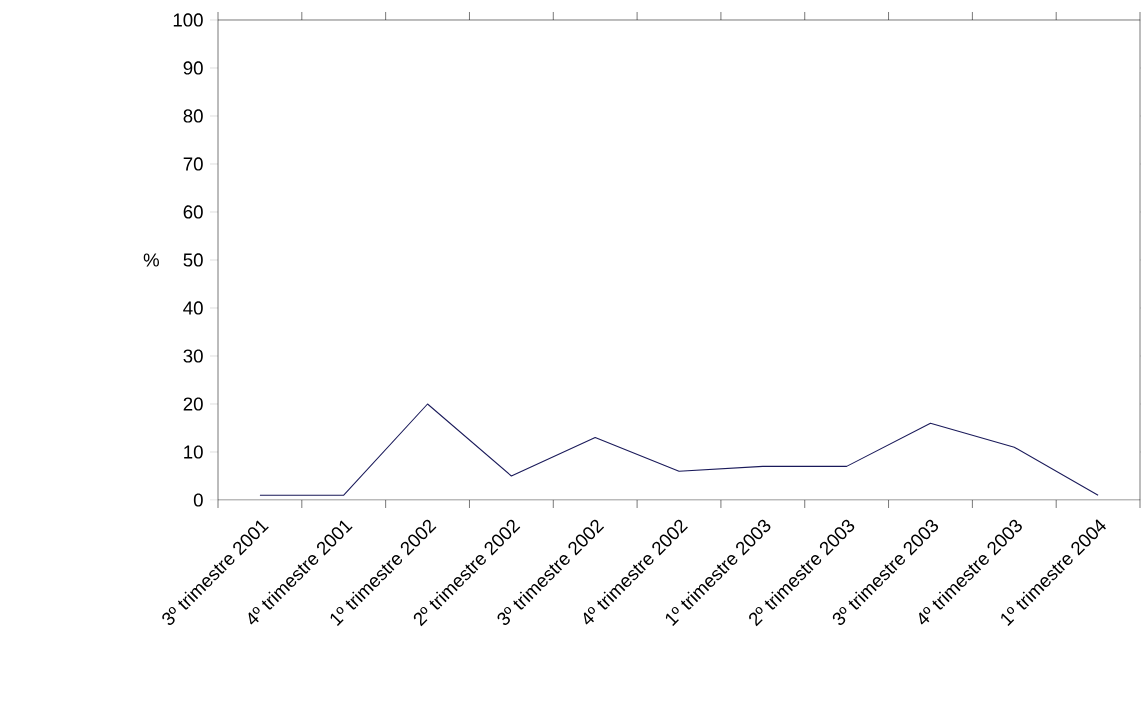  What do you see at coordinates (193, 260) in the screenshot?
I see `y-tick-label: 50` at bounding box center [193, 260].